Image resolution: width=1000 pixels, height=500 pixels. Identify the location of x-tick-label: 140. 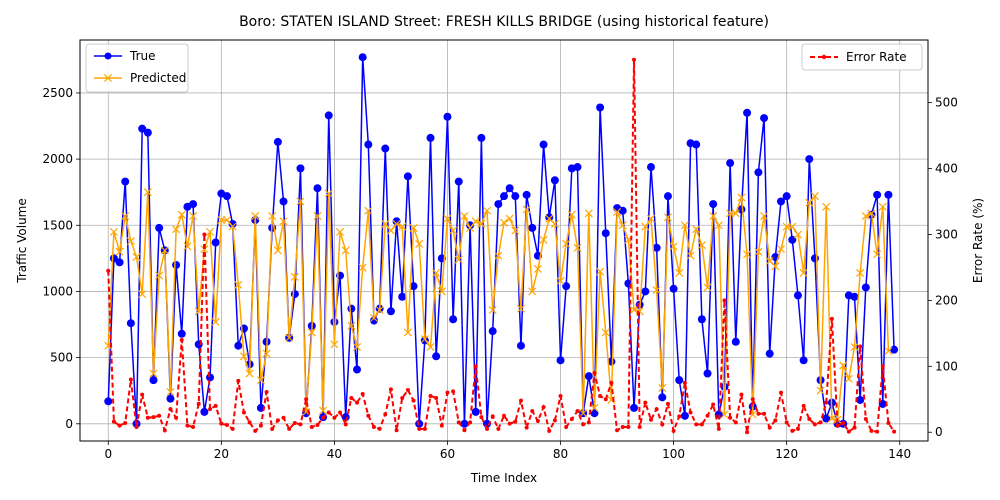
(899, 454).